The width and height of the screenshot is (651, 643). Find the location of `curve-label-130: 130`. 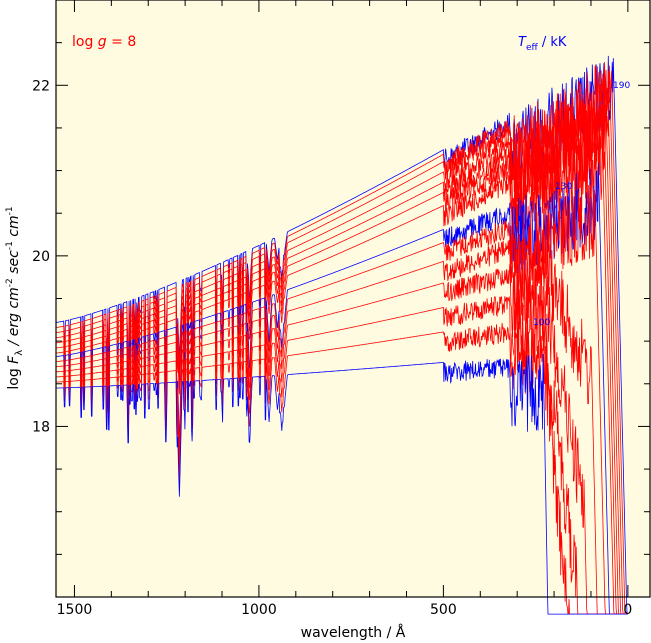

curve-label-130: 130 is located at coordinates (563, 187).